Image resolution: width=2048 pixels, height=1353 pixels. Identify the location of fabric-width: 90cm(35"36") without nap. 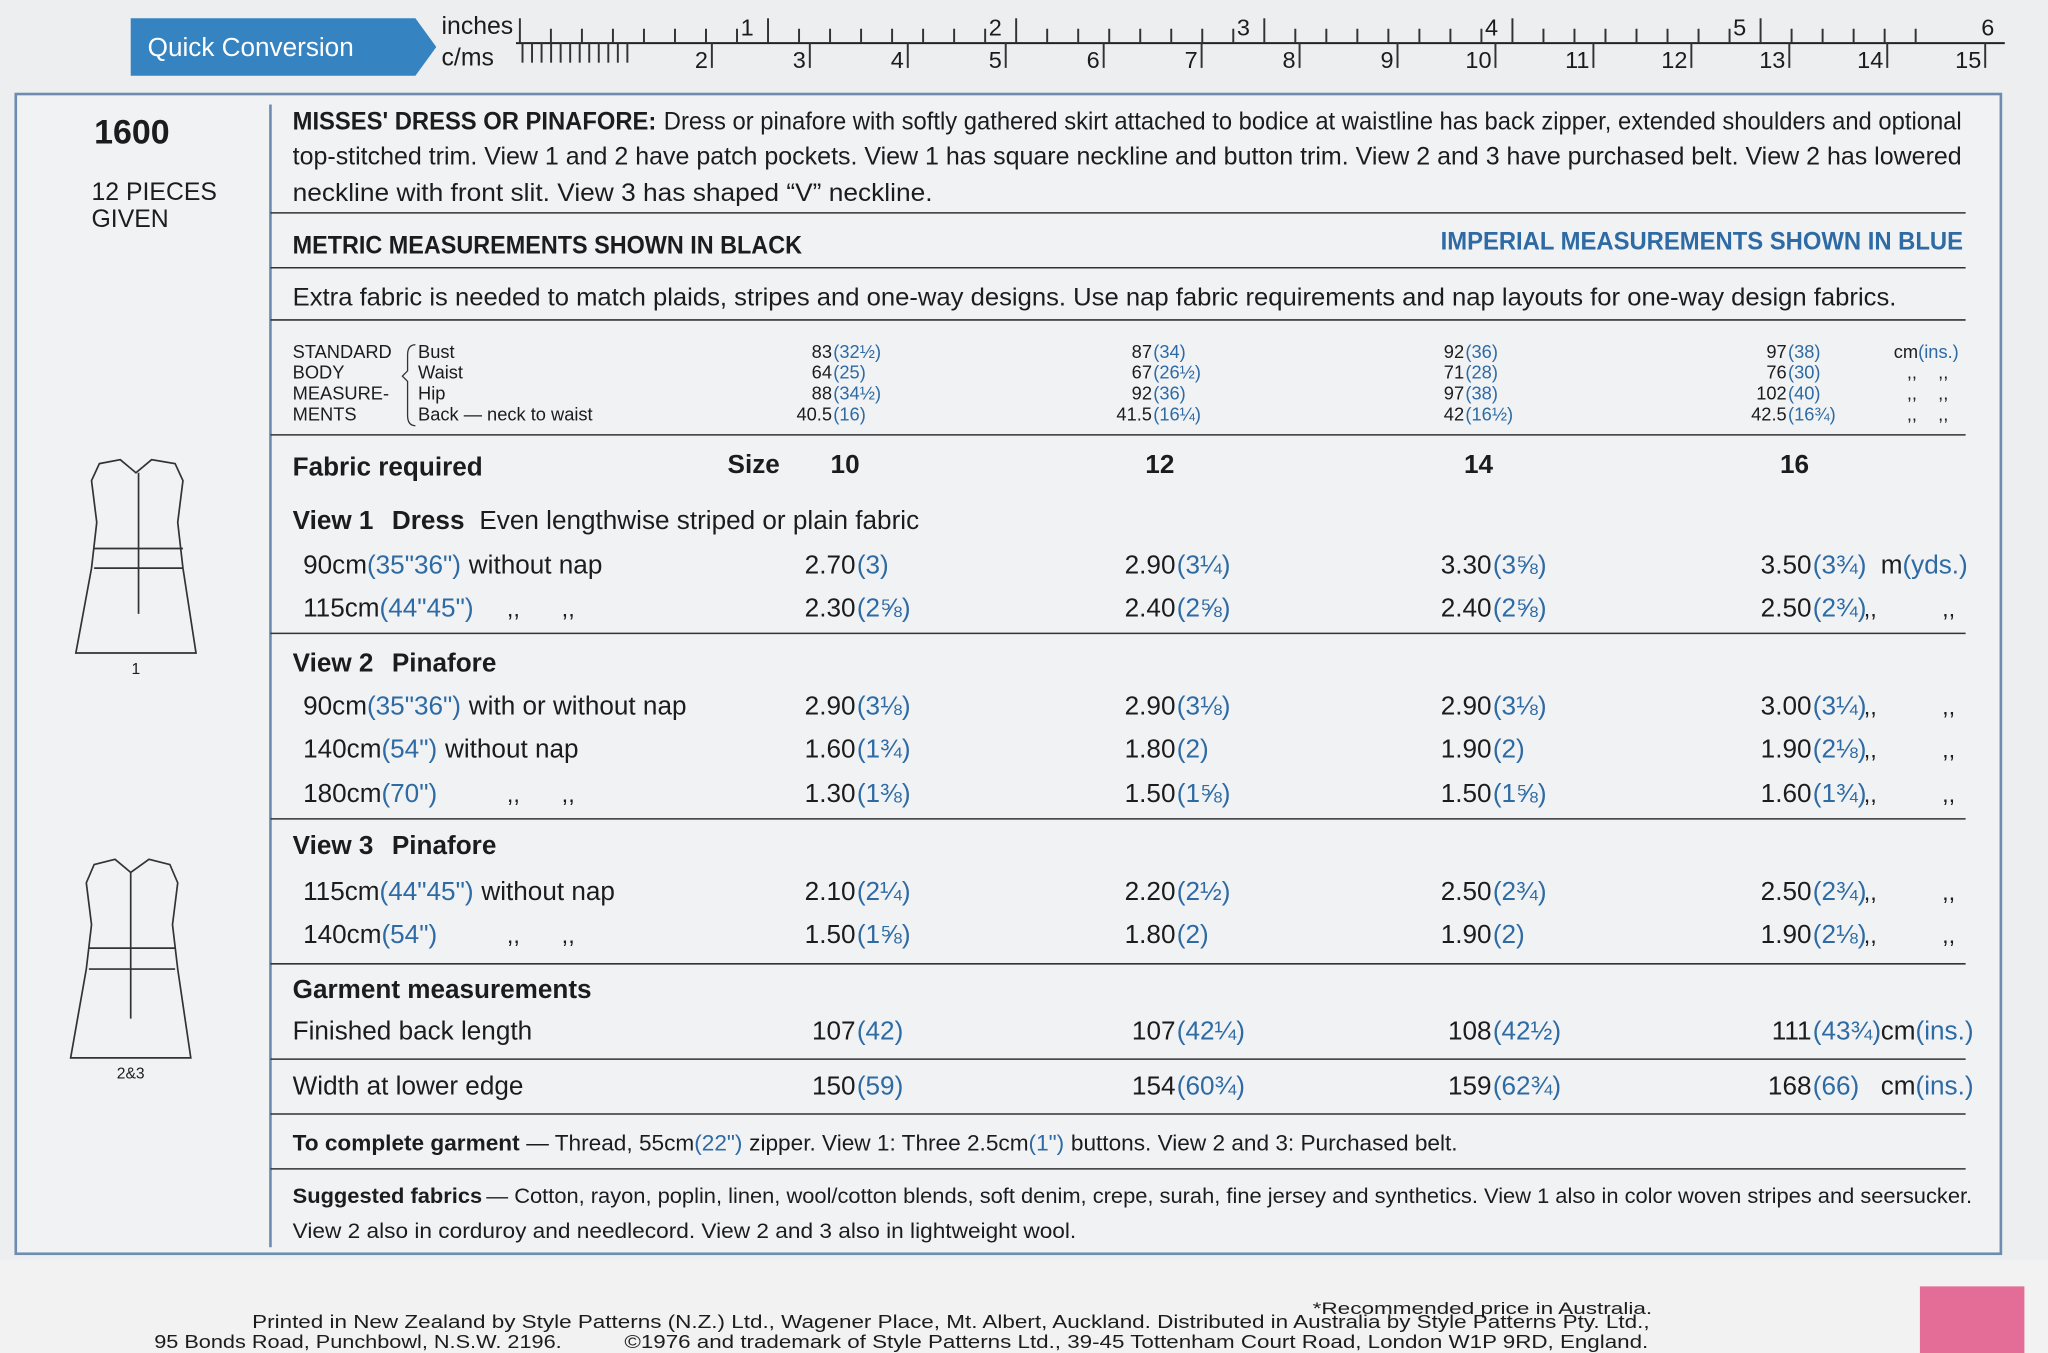
(452, 564).